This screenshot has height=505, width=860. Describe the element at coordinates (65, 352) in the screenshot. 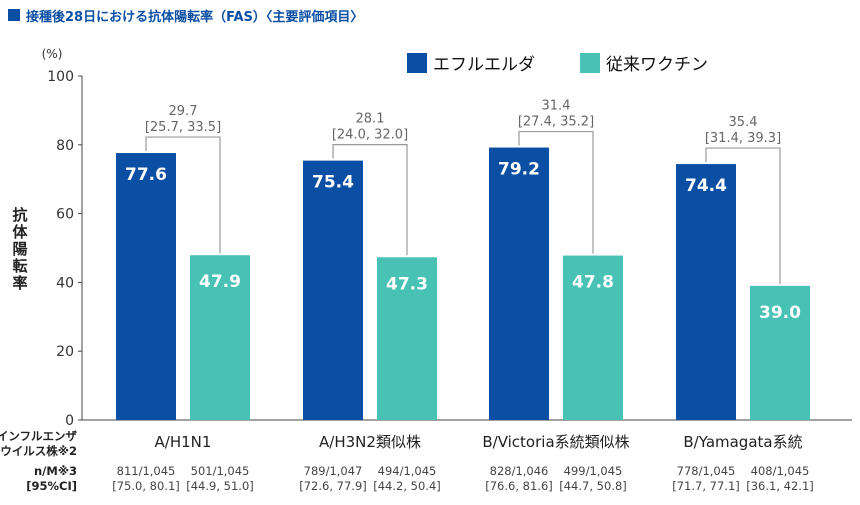

I see `y-tick-label: 20` at that location.